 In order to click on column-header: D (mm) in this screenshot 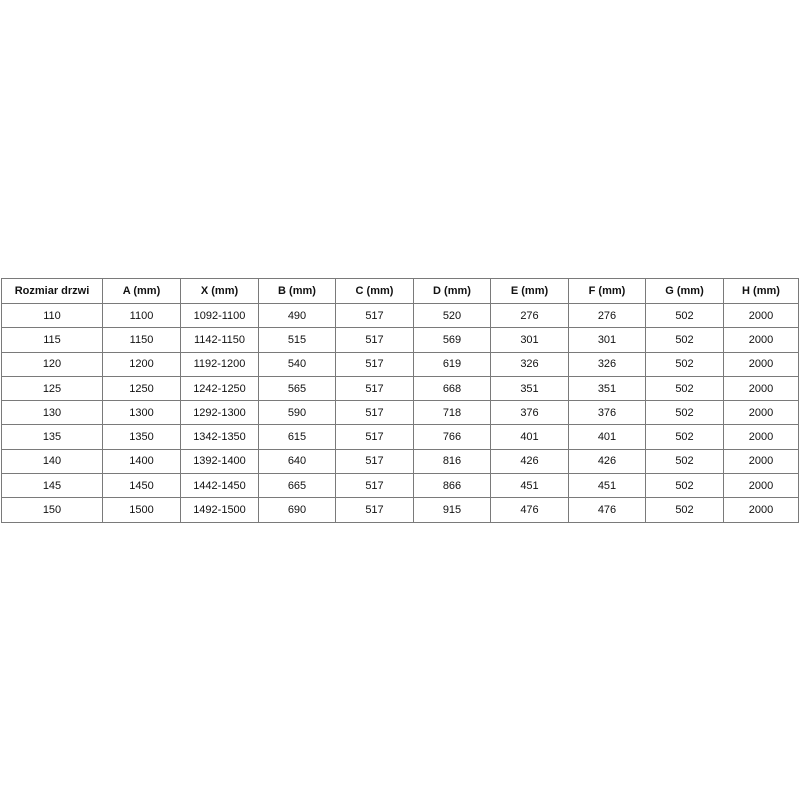, I will do `click(452, 291)`.